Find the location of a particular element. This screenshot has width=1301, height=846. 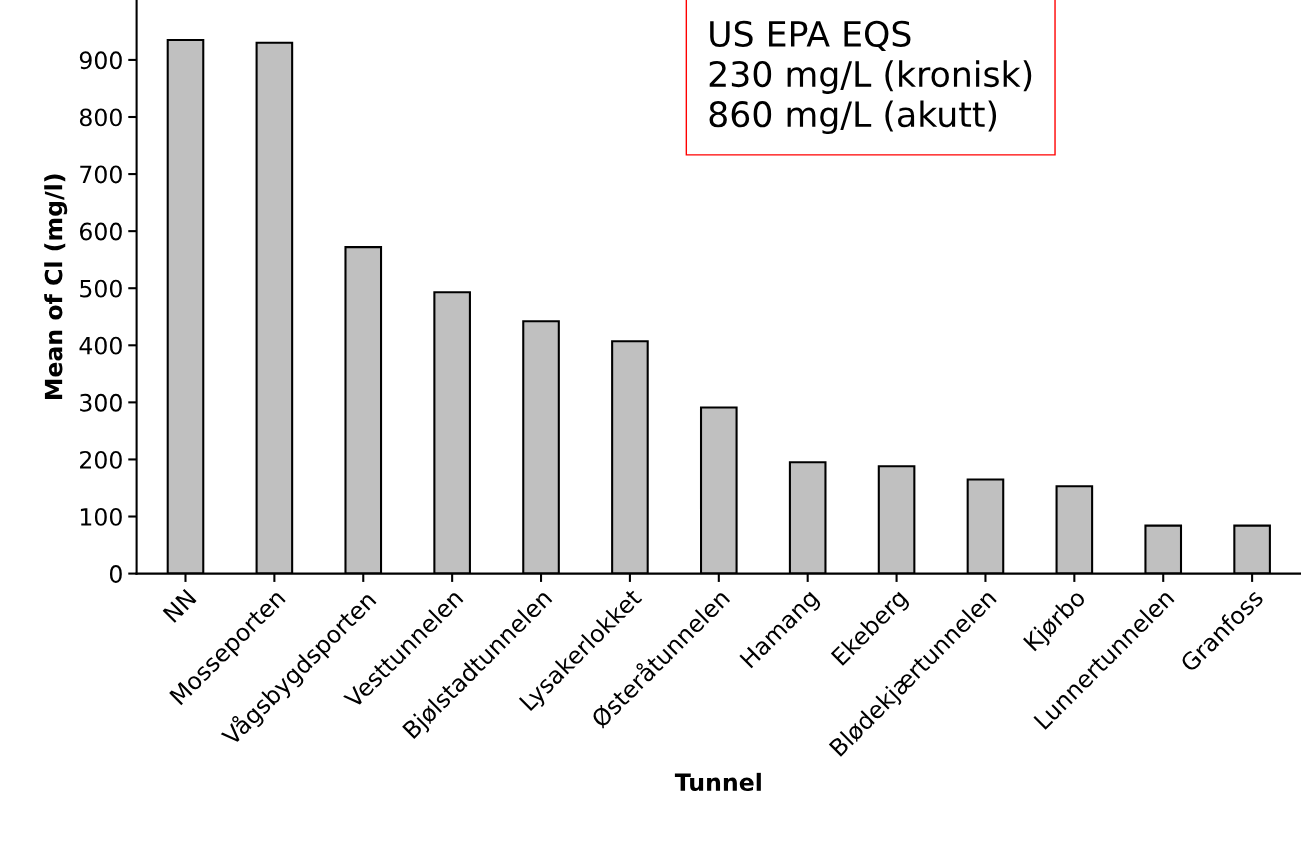

y-tick-label: 800 is located at coordinates (100, 117).